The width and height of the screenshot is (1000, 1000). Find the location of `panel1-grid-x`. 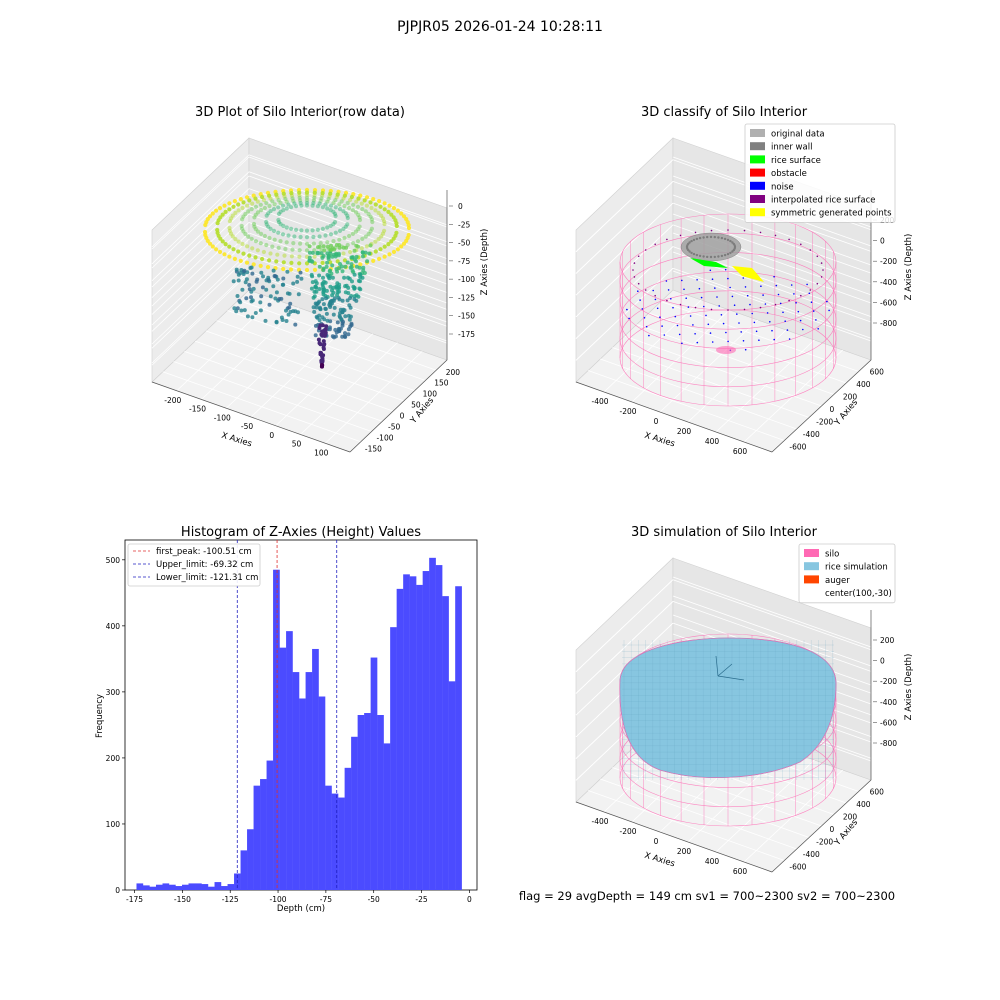

panel1-grid-x is located at coordinates (349, 388).